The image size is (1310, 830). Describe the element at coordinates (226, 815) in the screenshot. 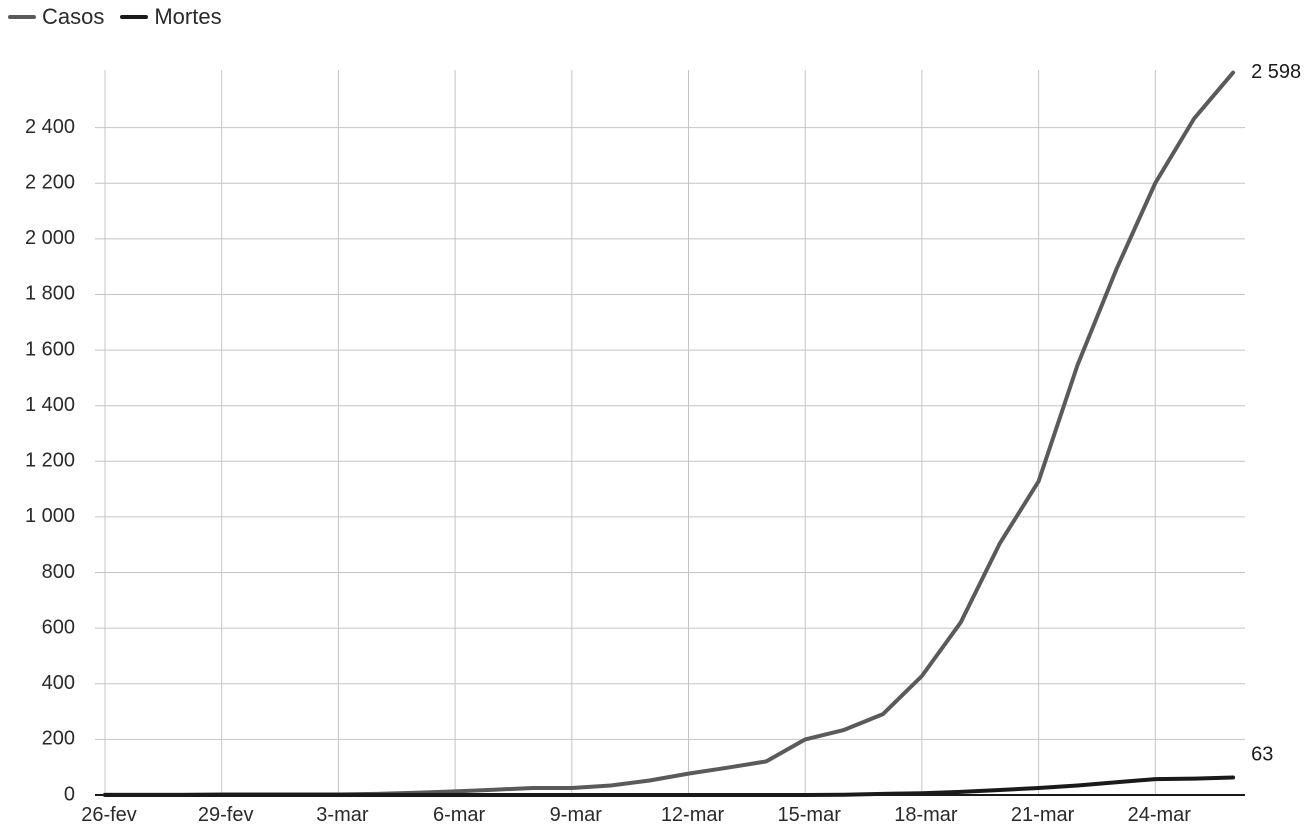

I see `x-tick-label: 29-fev` at that location.